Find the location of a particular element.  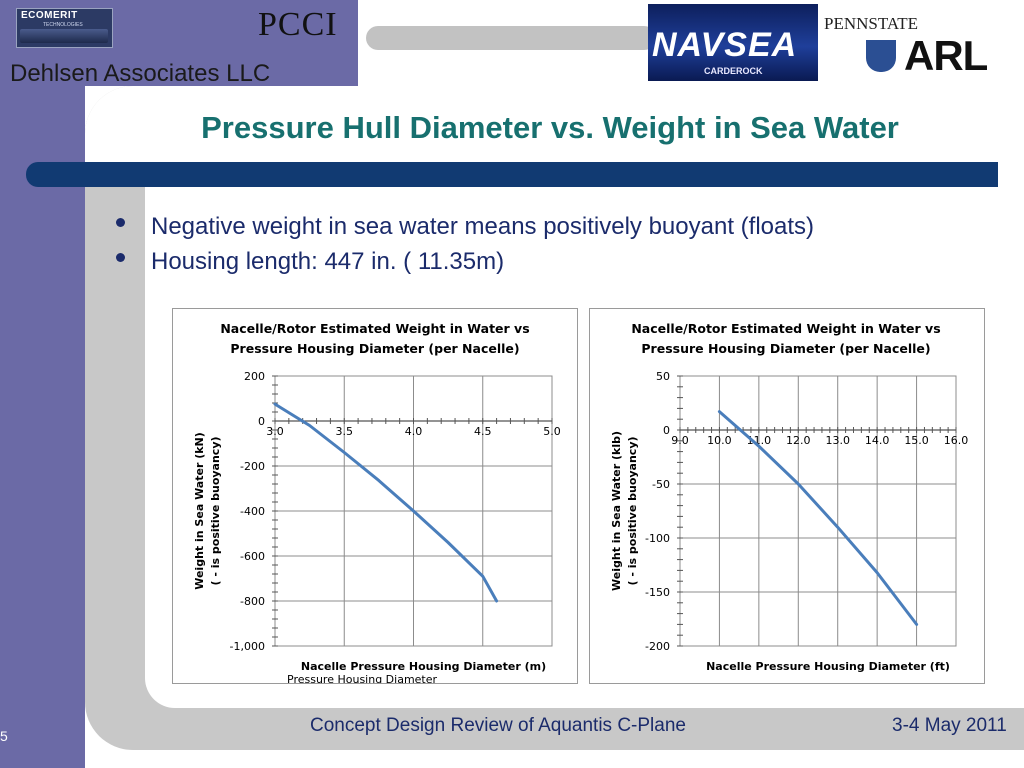

x-tick-label: 3.5 is located at coordinates (345, 431).